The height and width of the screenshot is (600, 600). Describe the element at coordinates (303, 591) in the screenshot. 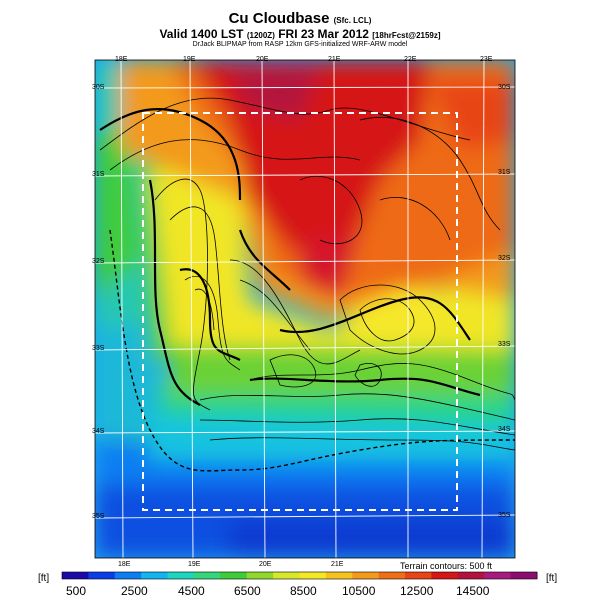

I see `colorbar-label: 8500` at that location.